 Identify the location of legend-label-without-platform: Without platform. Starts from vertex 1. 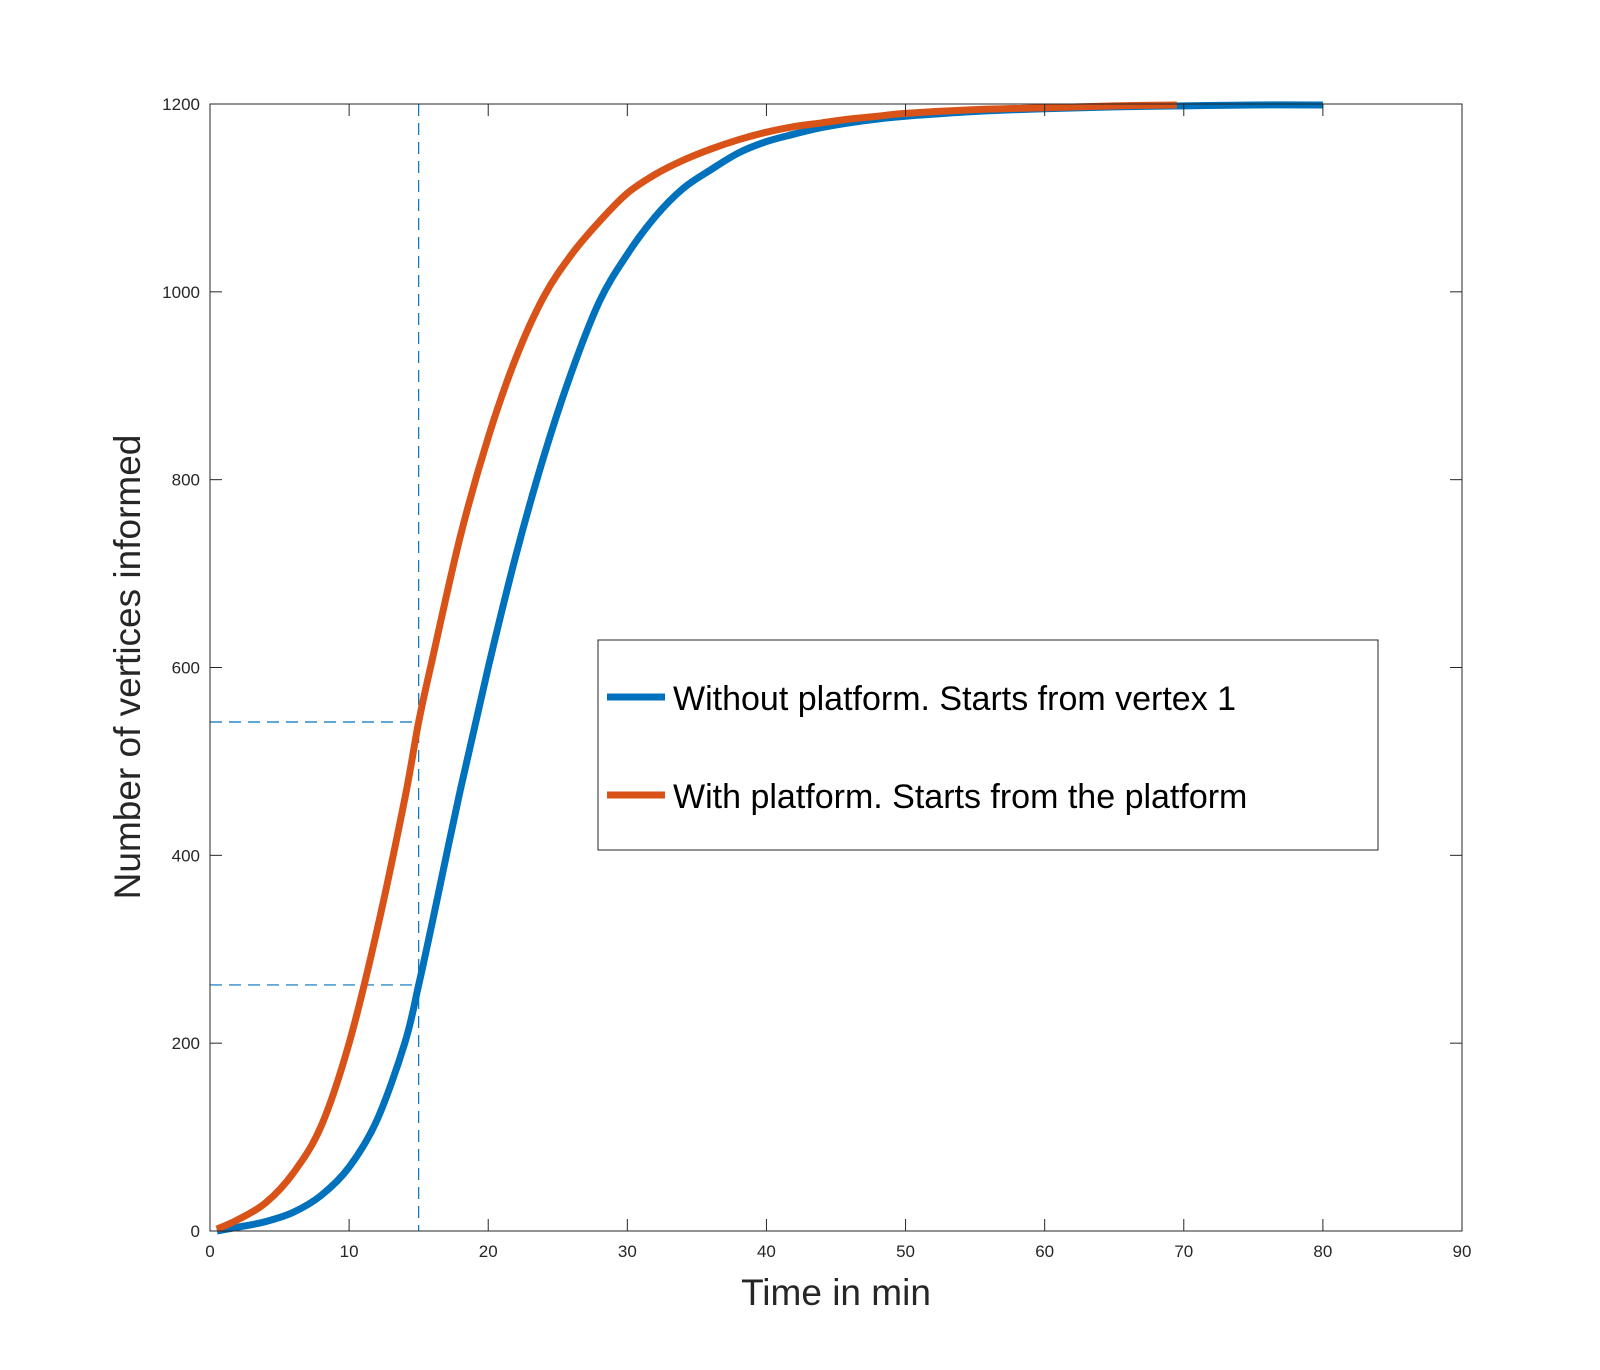
(954, 699).